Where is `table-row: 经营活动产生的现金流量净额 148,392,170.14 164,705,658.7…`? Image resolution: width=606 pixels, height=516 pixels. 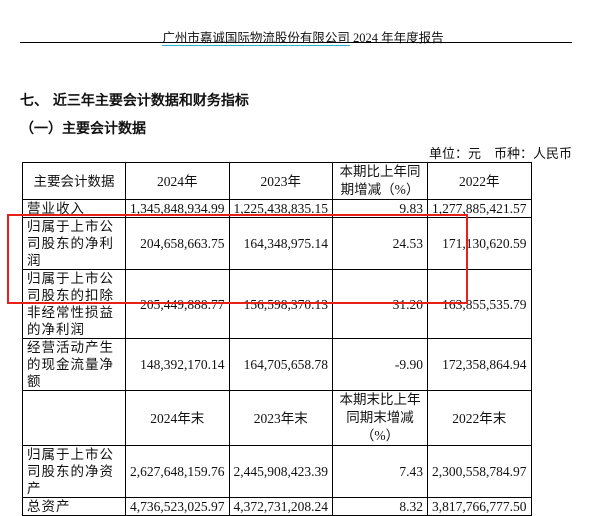 table-row: 经营活动产生的现金流量净额 148,392,170.14 164,705,658.7… is located at coordinates (277, 364).